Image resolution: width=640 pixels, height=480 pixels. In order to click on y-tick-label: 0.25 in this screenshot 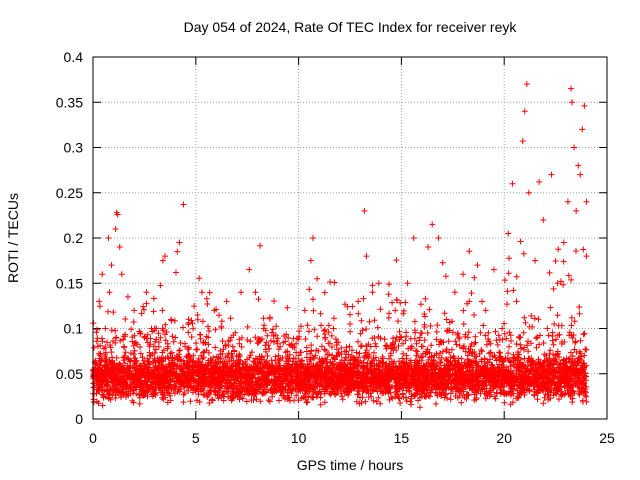, I will do `click(69, 193)`.